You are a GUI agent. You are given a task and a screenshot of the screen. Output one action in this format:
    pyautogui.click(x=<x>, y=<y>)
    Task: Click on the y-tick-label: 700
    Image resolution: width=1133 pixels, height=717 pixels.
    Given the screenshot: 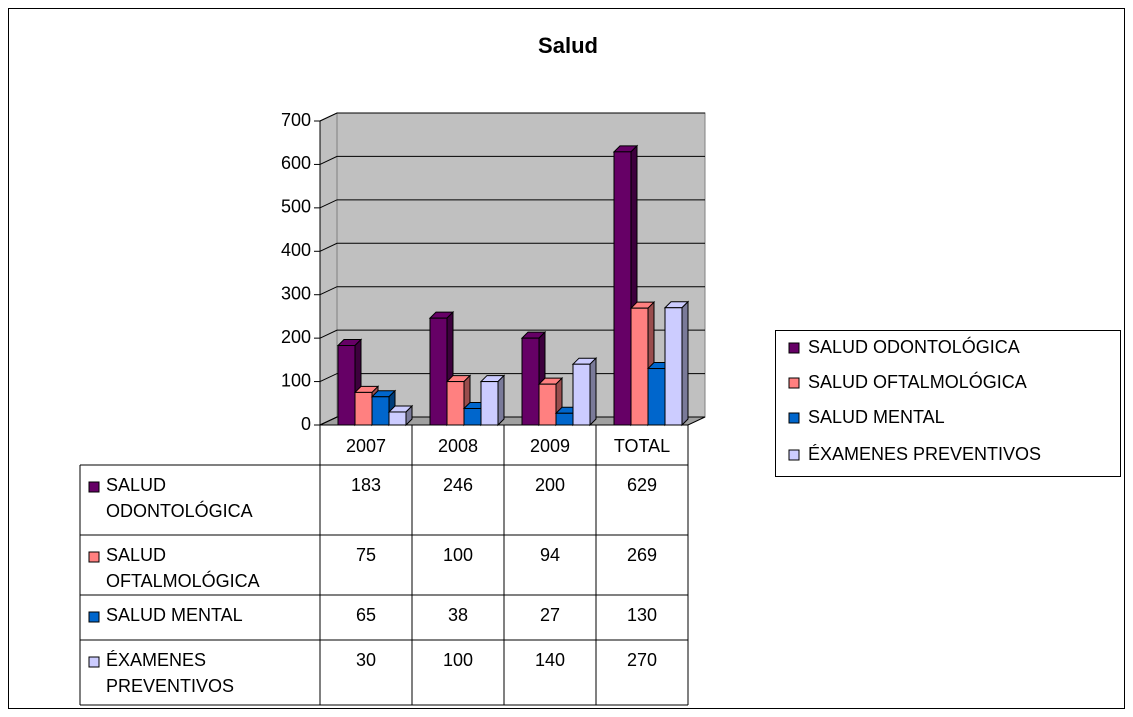 What is the action you would take?
    pyautogui.click(x=296, y=120)
    